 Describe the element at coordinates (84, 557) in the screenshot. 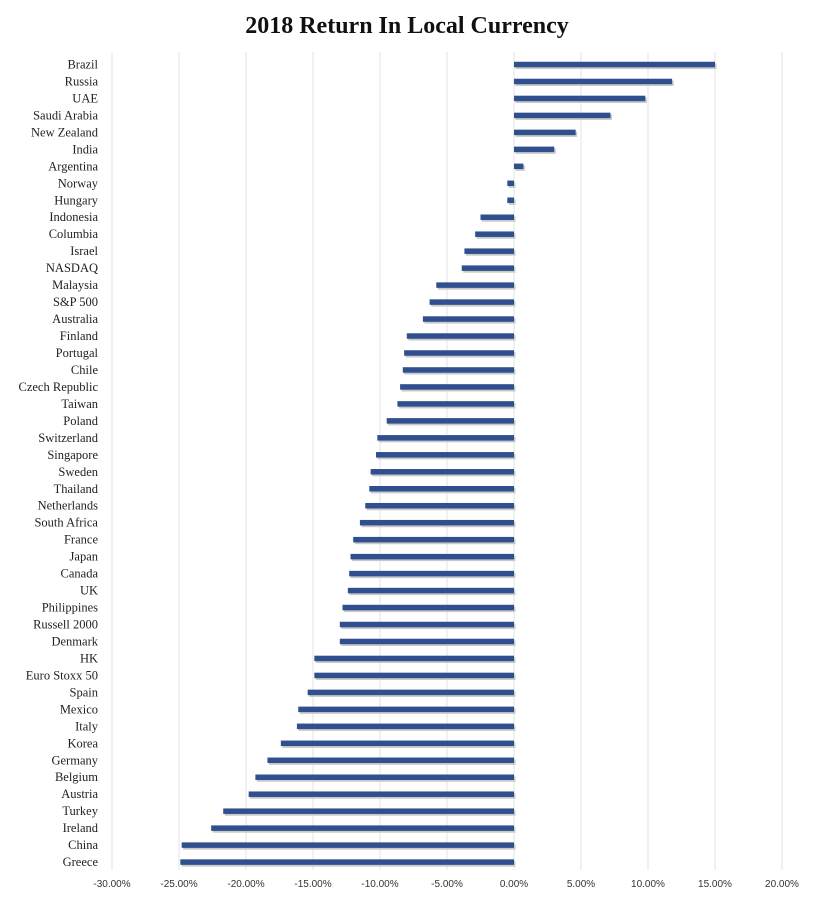

I see `category-label: Japan` at that location.